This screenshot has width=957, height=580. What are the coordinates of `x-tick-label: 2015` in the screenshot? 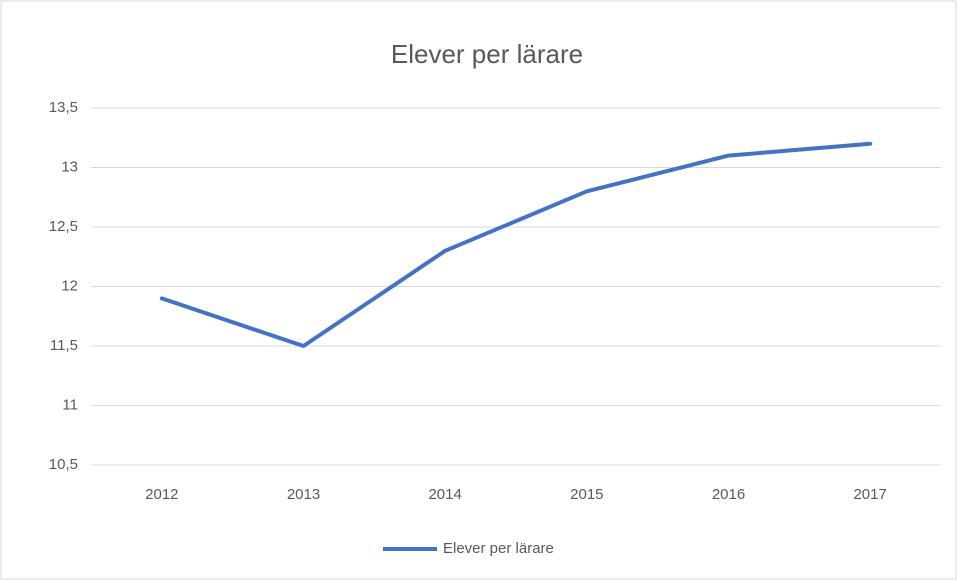 It's located at (586, 494).